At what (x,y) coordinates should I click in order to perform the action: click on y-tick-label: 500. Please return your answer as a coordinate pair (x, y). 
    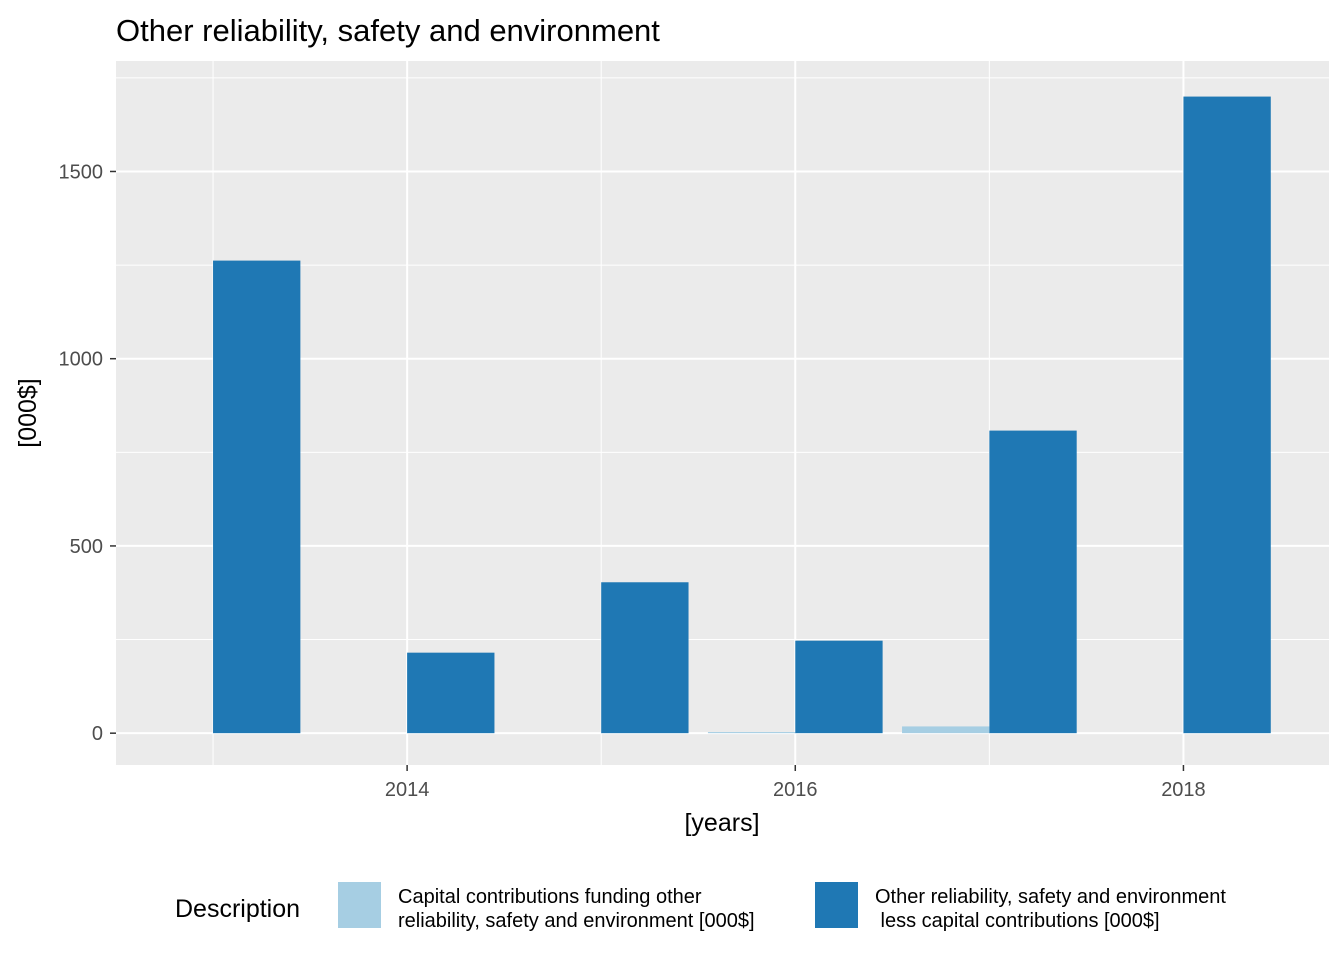
    Looking at the image, I should click on (86, 547).